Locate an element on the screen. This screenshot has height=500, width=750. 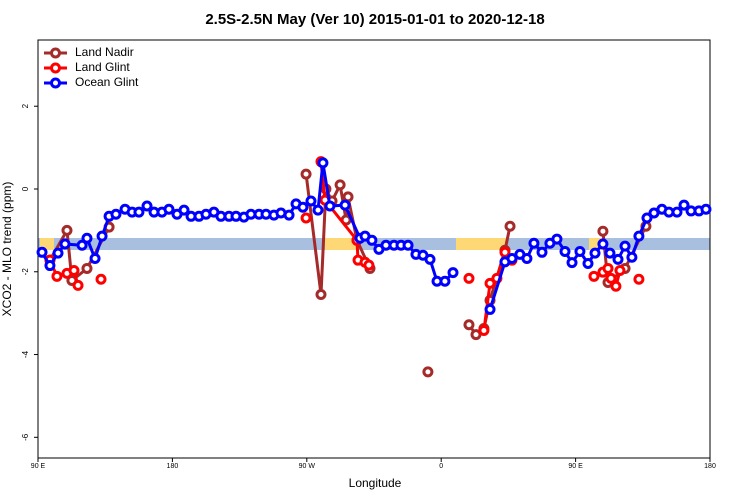
y-tick-label: -6 is located at coordinates (25, 437).